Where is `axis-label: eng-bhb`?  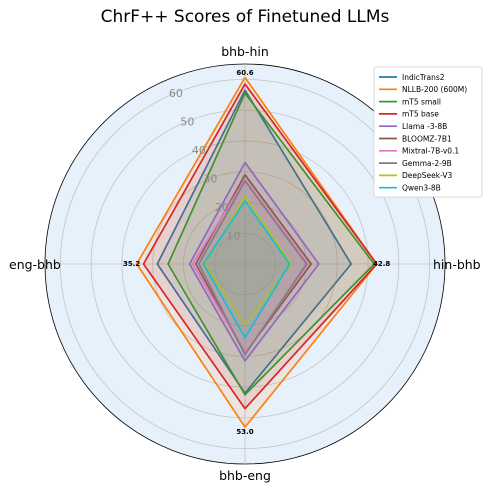 axis-label: eng-bhb is located at coordinates (35, 264).